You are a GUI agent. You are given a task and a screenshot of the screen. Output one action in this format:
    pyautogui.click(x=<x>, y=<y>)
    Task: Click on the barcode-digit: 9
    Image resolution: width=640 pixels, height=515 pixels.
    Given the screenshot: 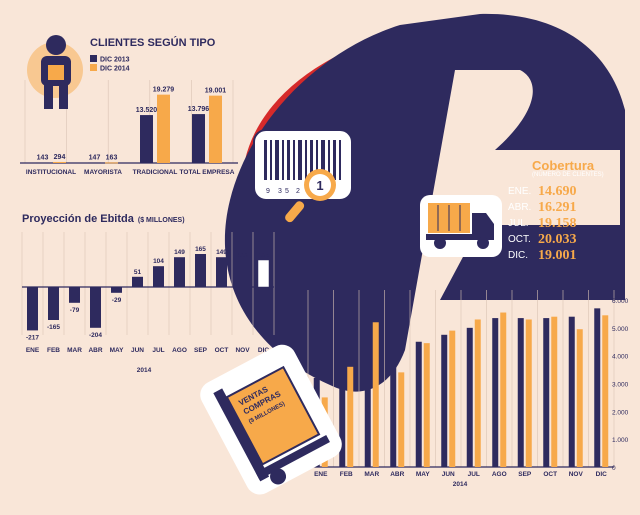 What is the action you would take?
    pyautogui.click(x=268, y=191)
    